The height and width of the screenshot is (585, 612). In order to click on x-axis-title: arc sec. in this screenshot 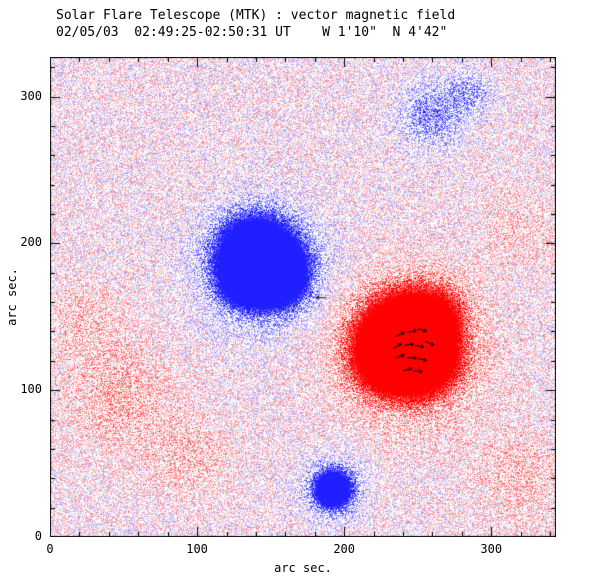, I will do `click(303, 568)`.